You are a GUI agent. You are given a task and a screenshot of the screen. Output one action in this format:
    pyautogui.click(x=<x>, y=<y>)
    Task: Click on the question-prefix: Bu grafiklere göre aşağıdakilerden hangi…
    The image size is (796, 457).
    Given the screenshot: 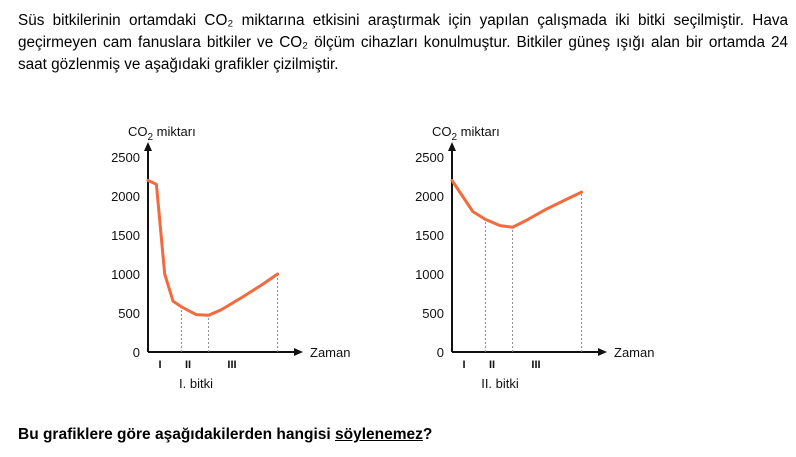 What is the action you would take?
    pyautogui.click(x=176, y=434)
    